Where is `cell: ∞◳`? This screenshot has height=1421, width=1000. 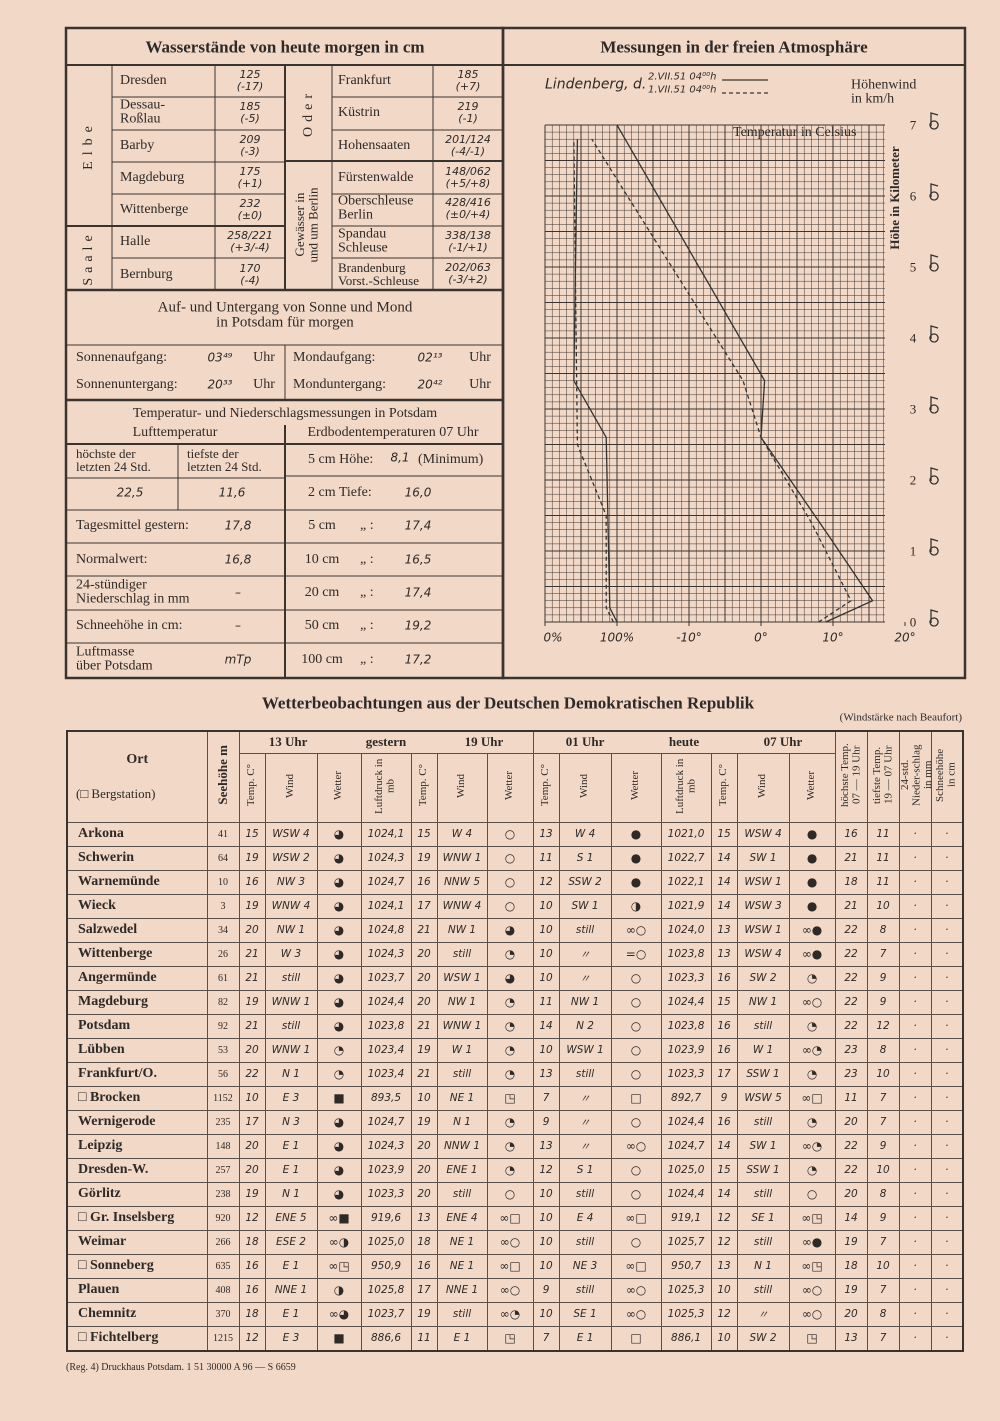 cell: ∞◳ is located at coordinates (339, 1266).